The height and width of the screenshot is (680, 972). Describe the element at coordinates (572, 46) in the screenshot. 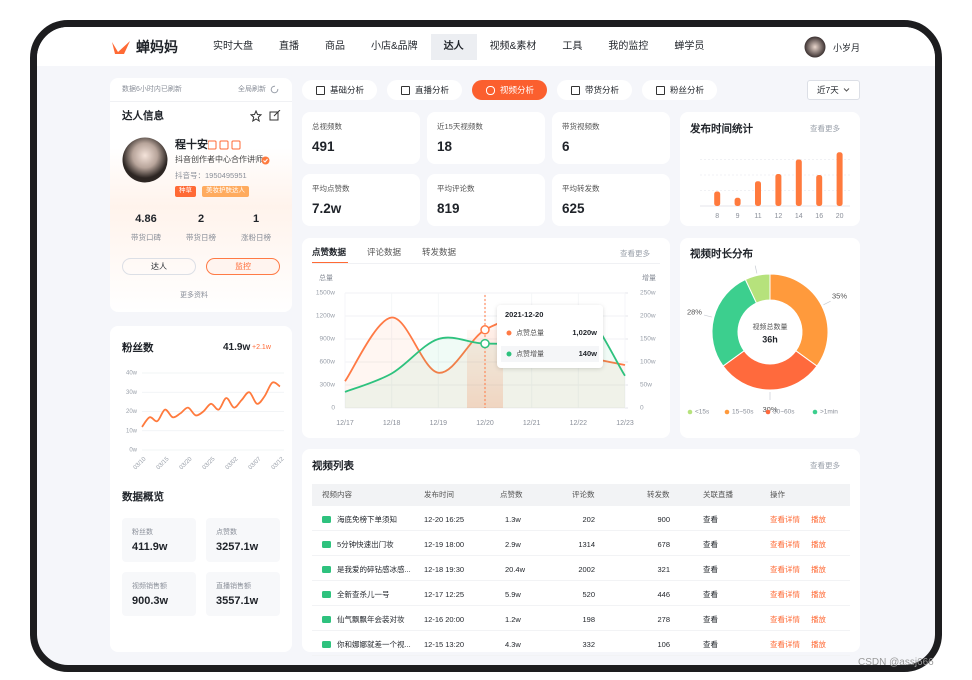

I see `nav-item: 工具` at that location.